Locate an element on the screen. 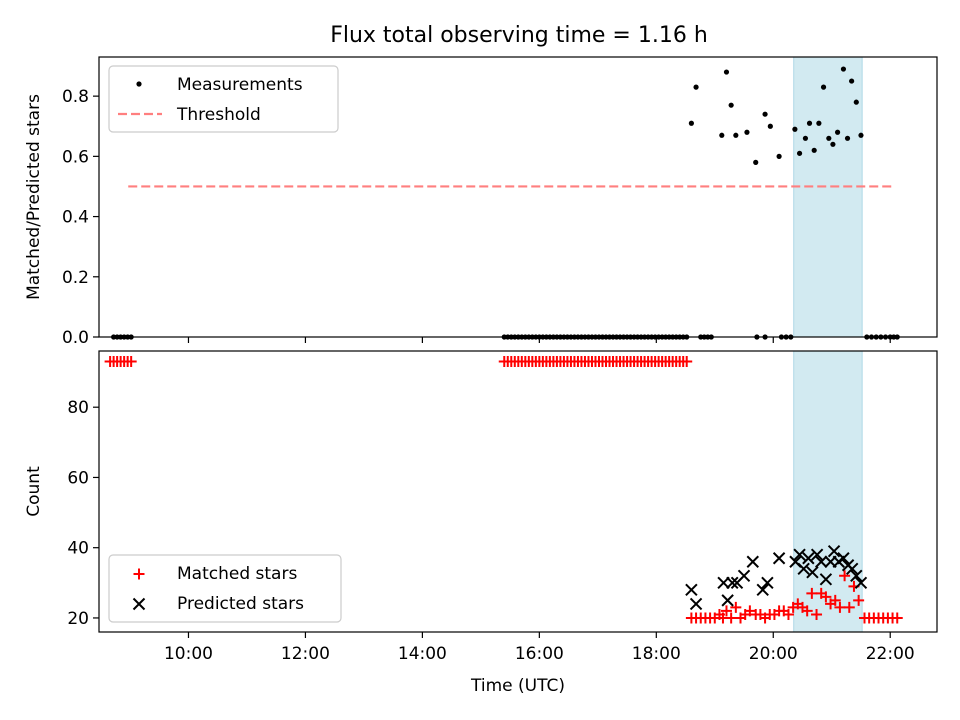 This screenshot has width=960, height=720. y-tick-label: 20 is located at coordinates (78, 619).